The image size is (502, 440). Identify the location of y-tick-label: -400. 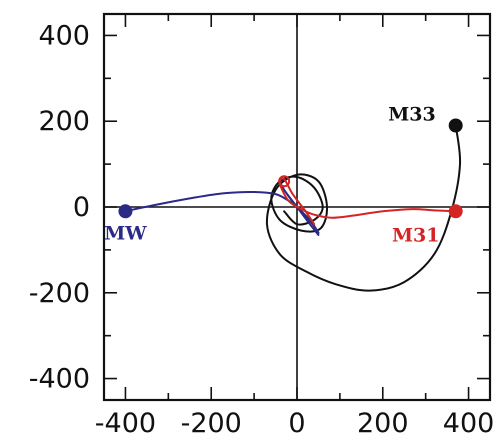
(59, 379).